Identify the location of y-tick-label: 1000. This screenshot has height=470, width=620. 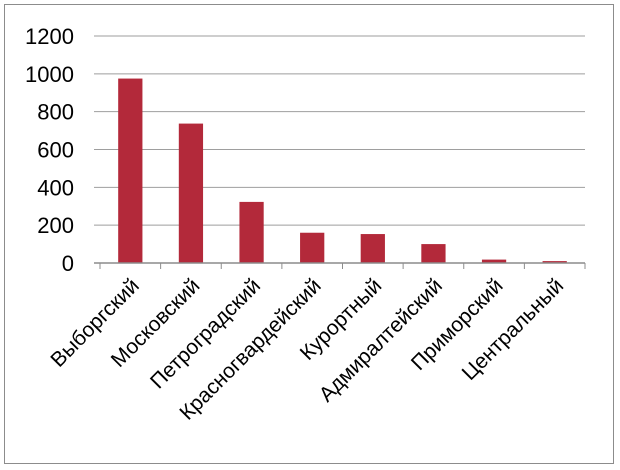
(49, 74).